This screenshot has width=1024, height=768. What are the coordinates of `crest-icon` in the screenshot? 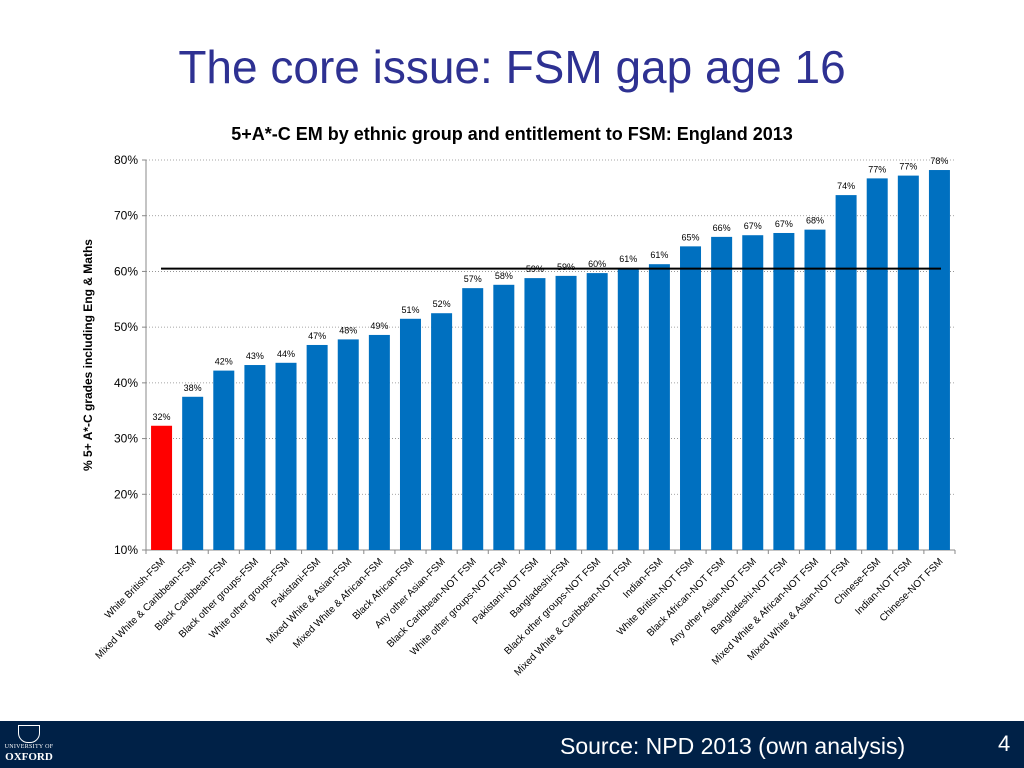 It's located at (29, 734).